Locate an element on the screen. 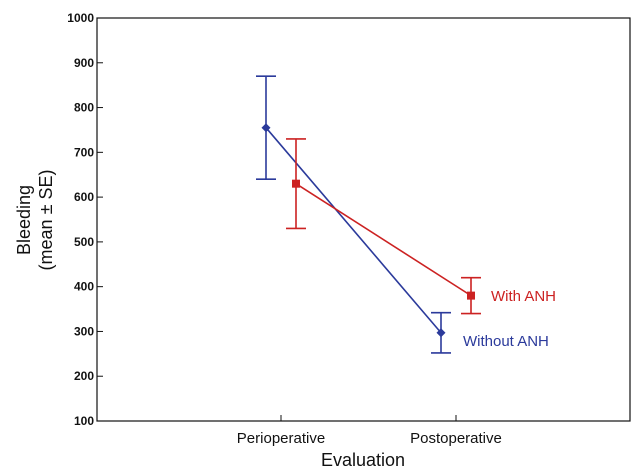 The width and height of the screenshot is (632, 472). series-line-with-anh is located at coordinates (383, 240).